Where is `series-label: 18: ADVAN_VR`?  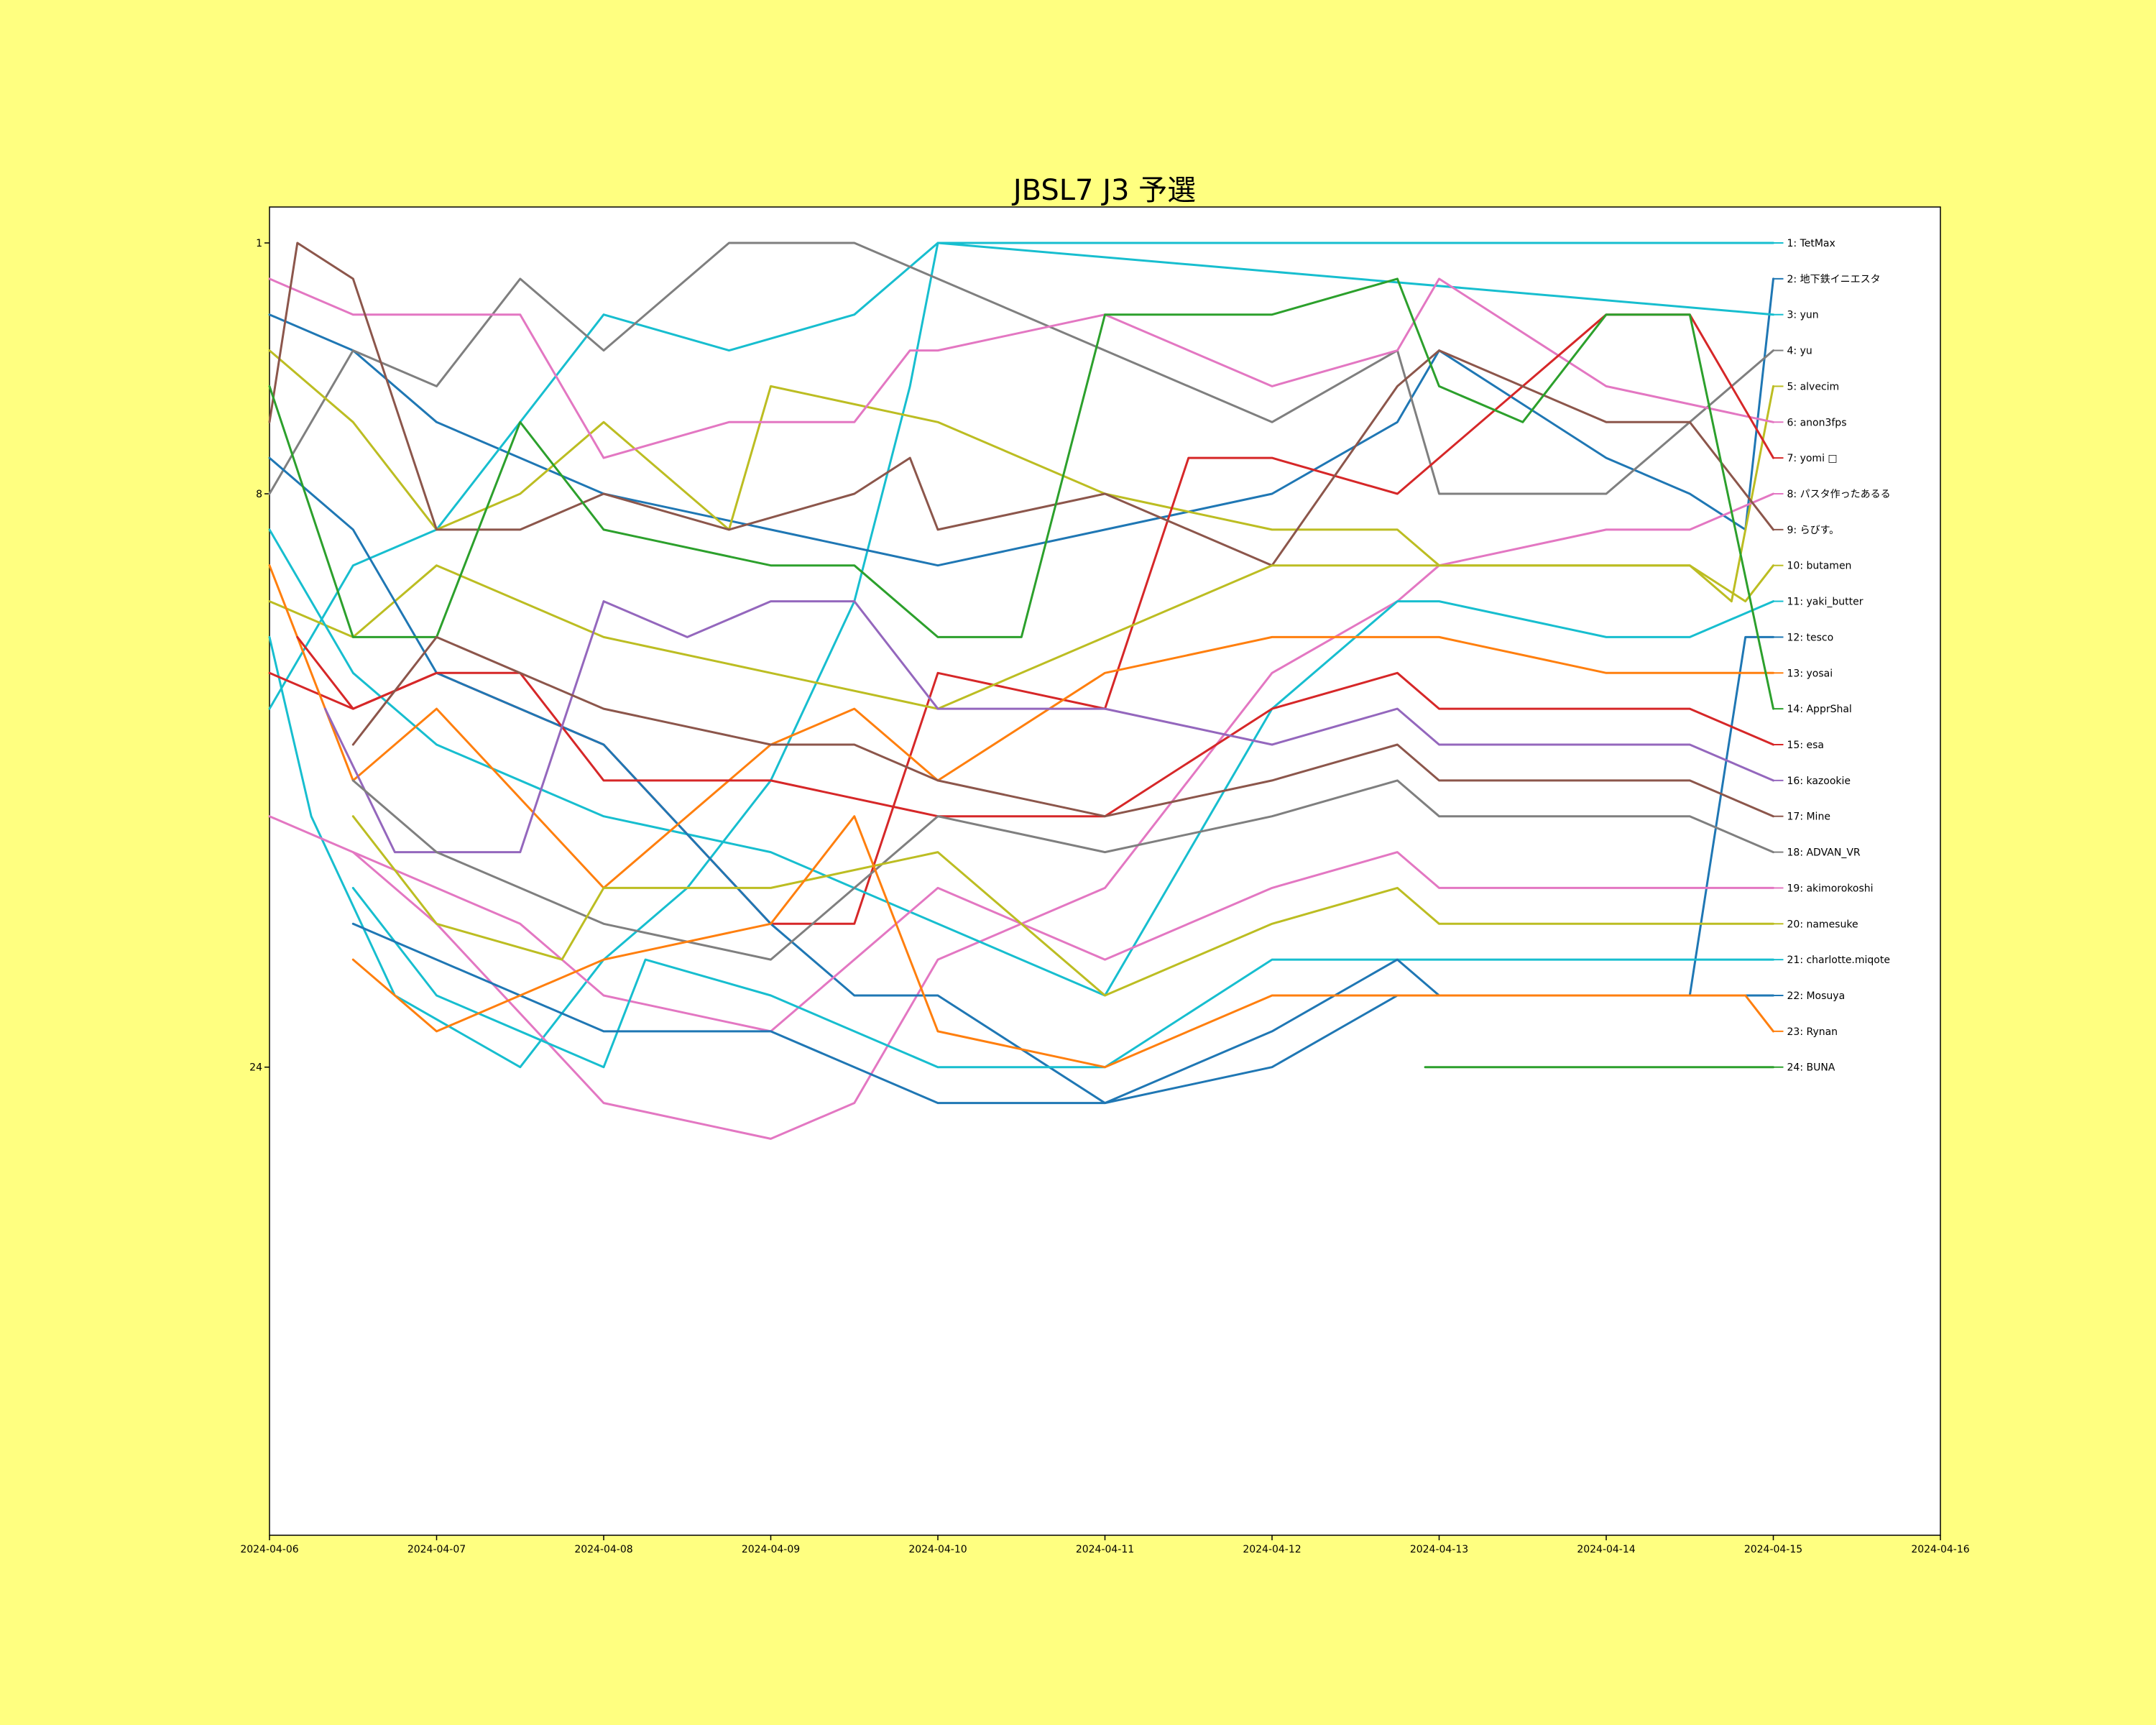
series-label: 18: ADVAN_VR is located at coordinates (1824, 853).